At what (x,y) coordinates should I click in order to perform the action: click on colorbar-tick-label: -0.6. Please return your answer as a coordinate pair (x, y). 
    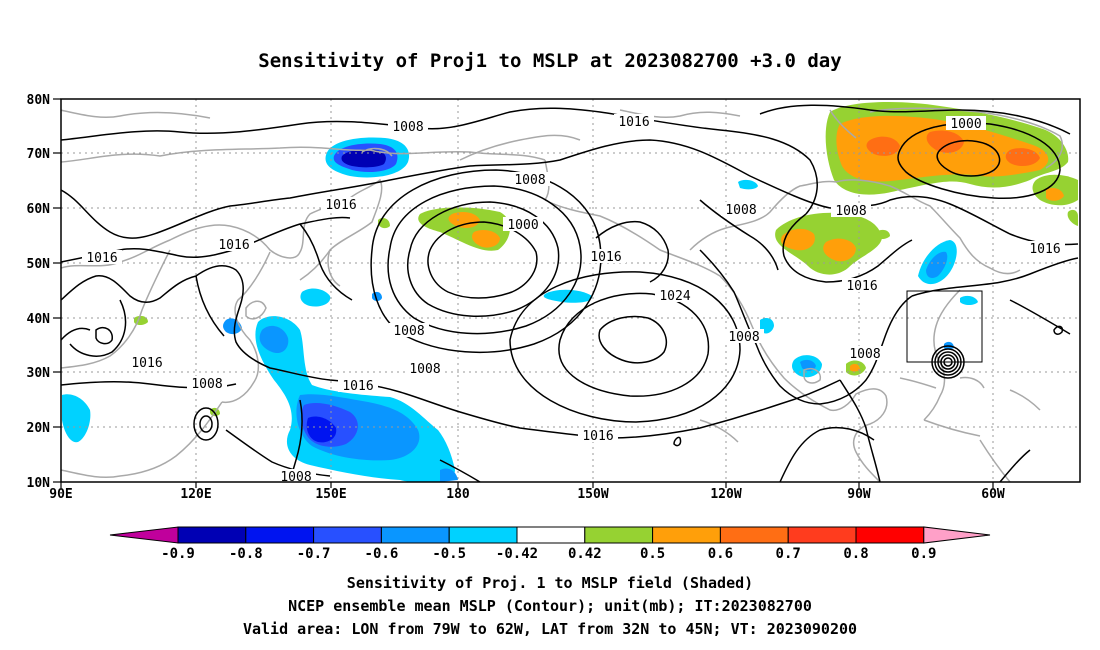
    Looking at the image, I should click on (382, 554).